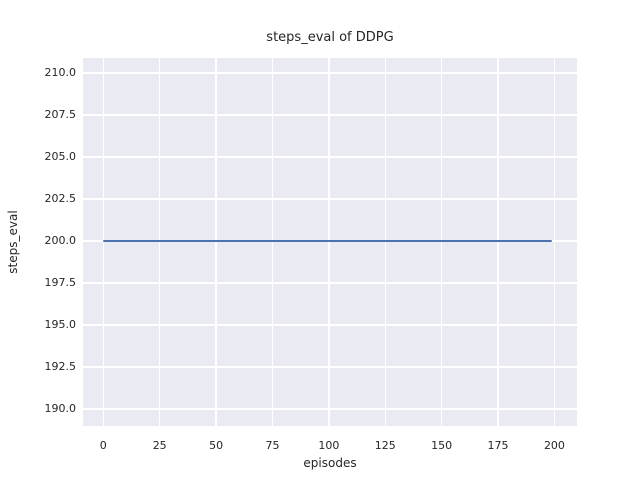 The width and height of the screenshot is (640, 480). Describe the element at coordinates (330, 37) in the screenshot. I see `chart-title: steps_eval of DDPG` at that location.